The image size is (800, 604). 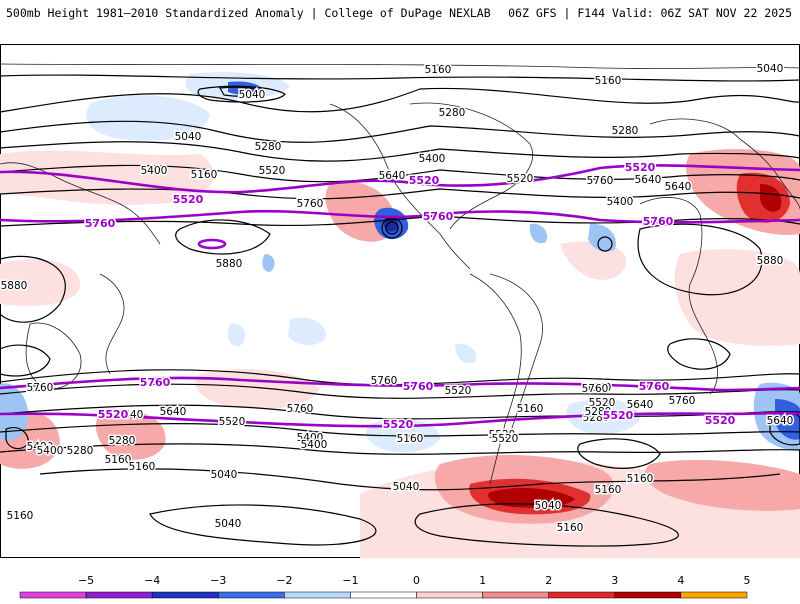 I want to click on colorbar-tick-label: −5, so click(x=86, y=580).